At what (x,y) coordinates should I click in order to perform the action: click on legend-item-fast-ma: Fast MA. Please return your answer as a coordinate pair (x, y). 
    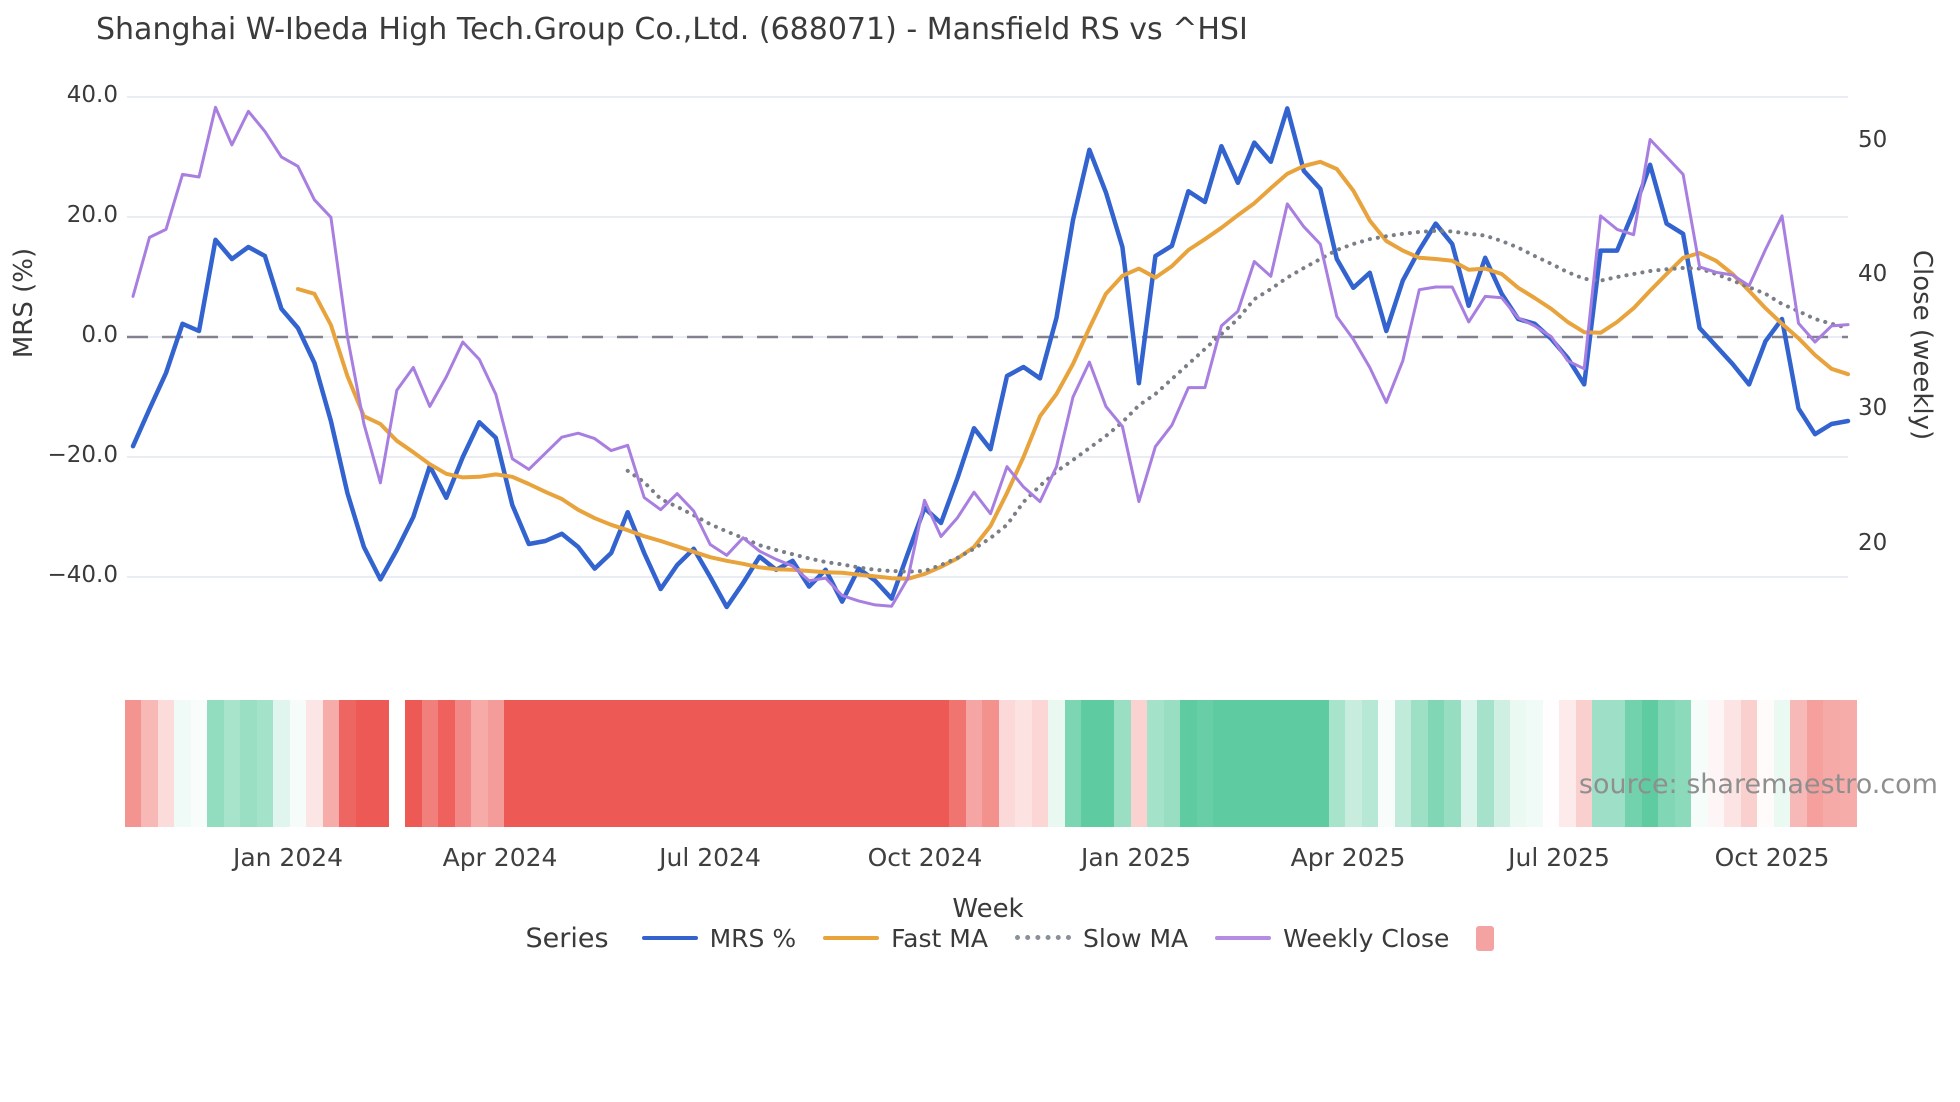
    Looking at the image, I should click on (905, 938).